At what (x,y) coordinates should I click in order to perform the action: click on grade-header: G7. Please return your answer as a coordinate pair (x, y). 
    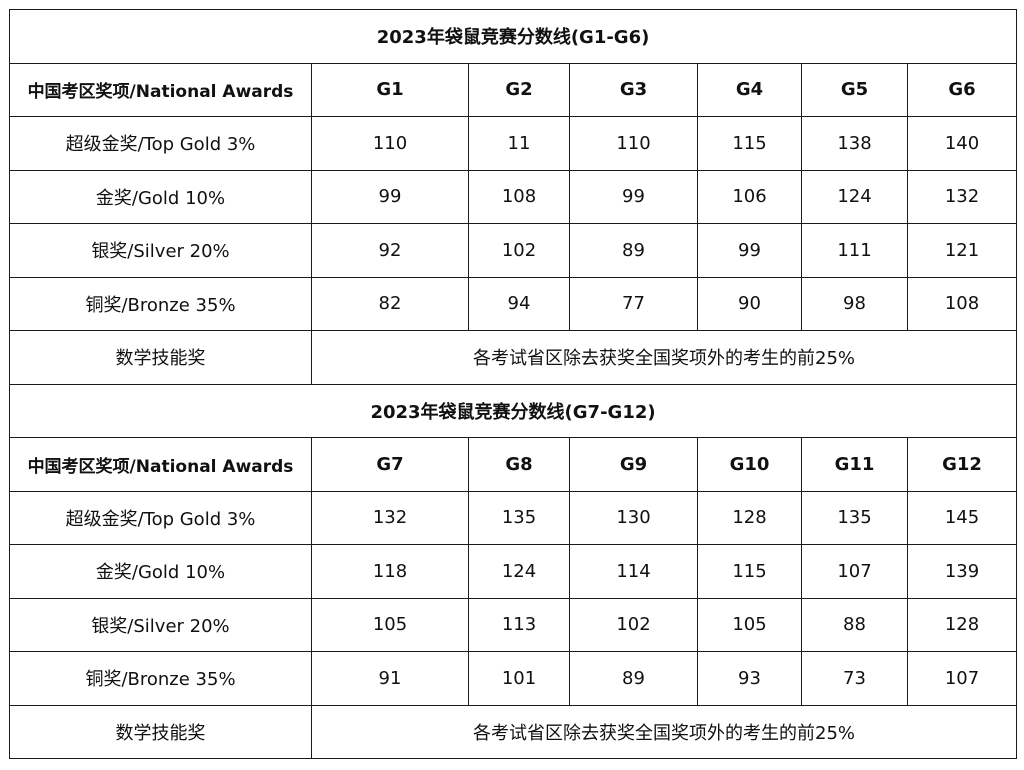
    Looking at the image, I should click on (390, 464).